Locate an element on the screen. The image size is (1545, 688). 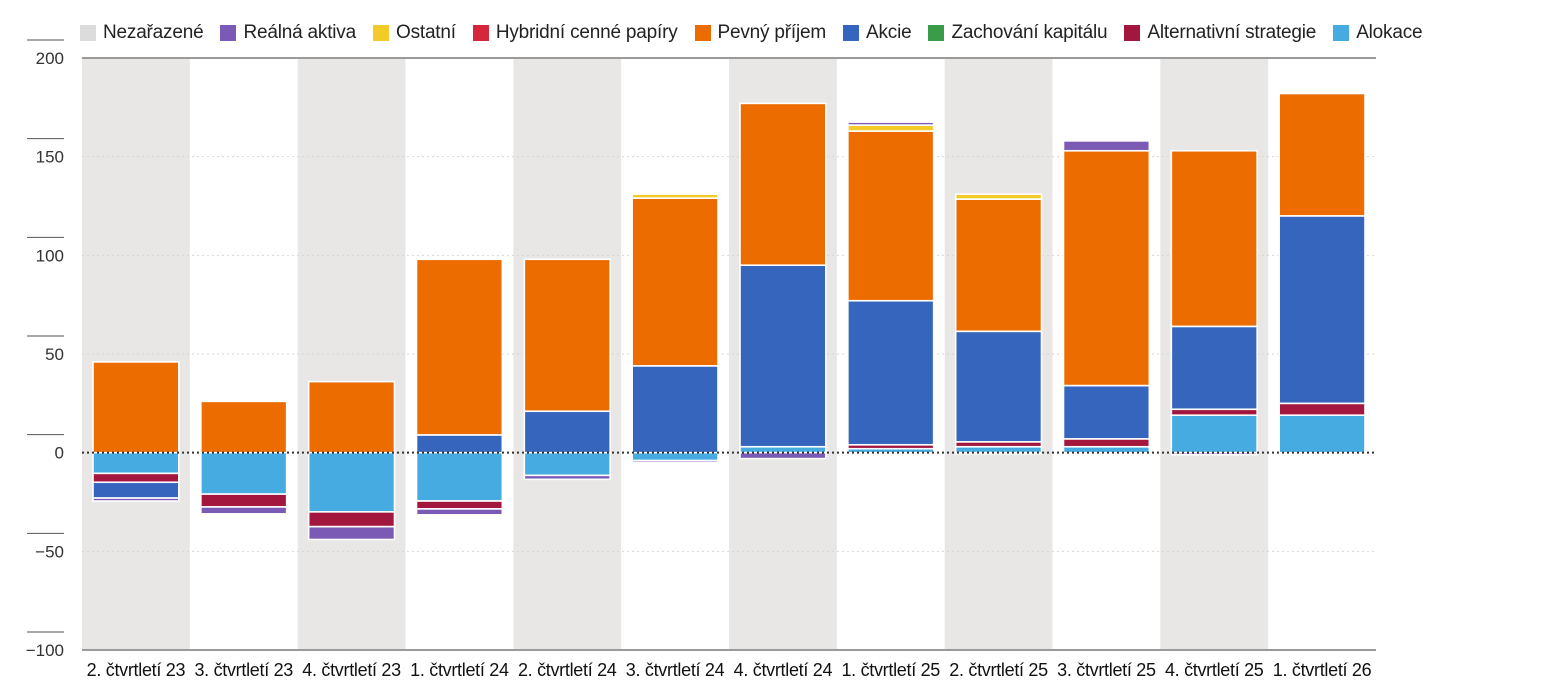
x-category-label: 3. čtvrtletí 25 is located at coordinates (1106, 670).